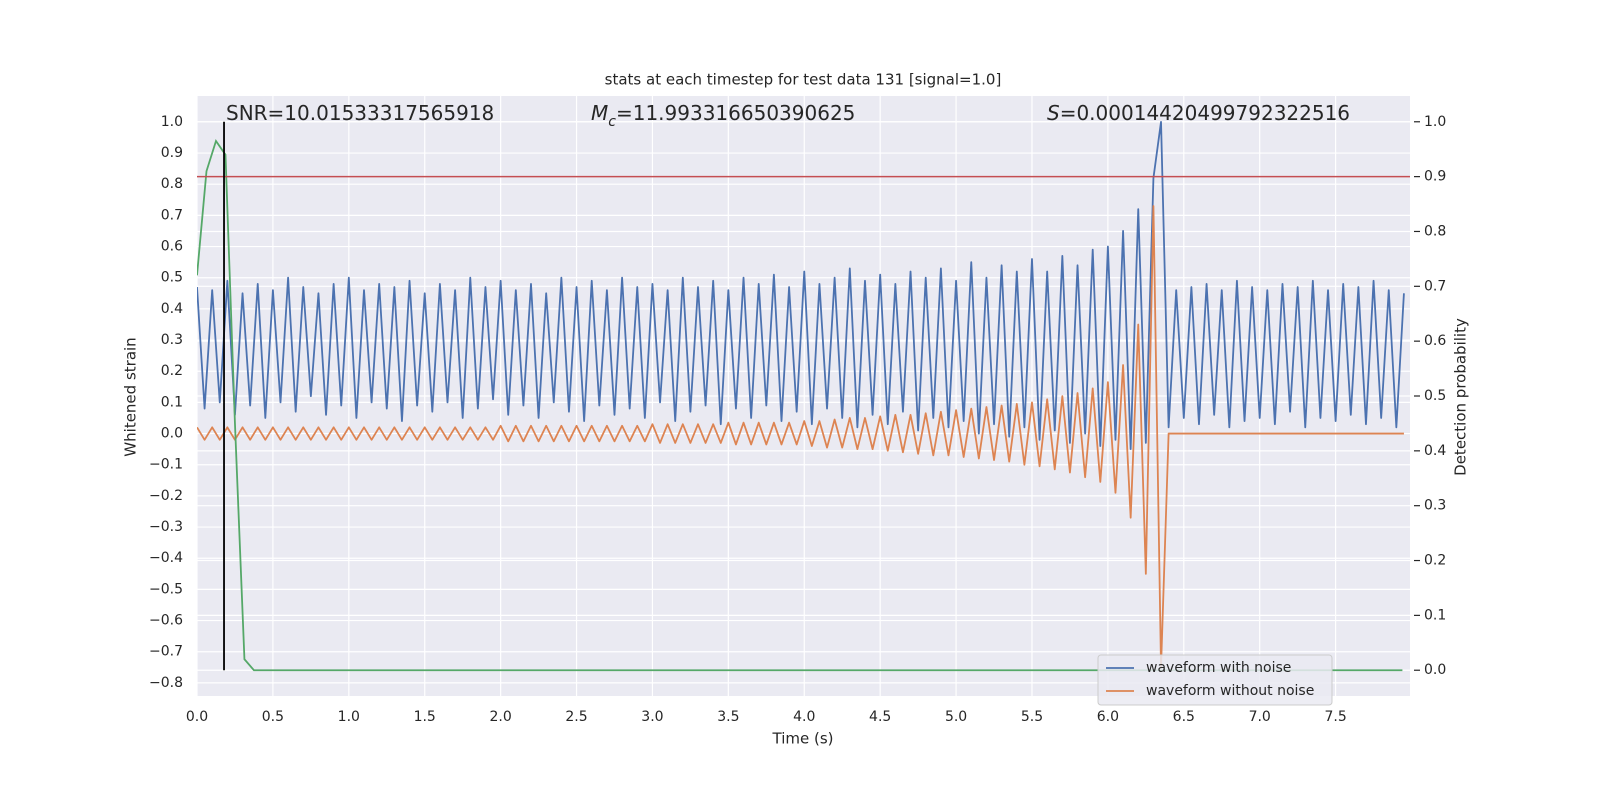  What do you see at coordinates (1184, 717) in the screenshot?
I see `x-tick-label: 6.5` at bounding box center [1184, 717].